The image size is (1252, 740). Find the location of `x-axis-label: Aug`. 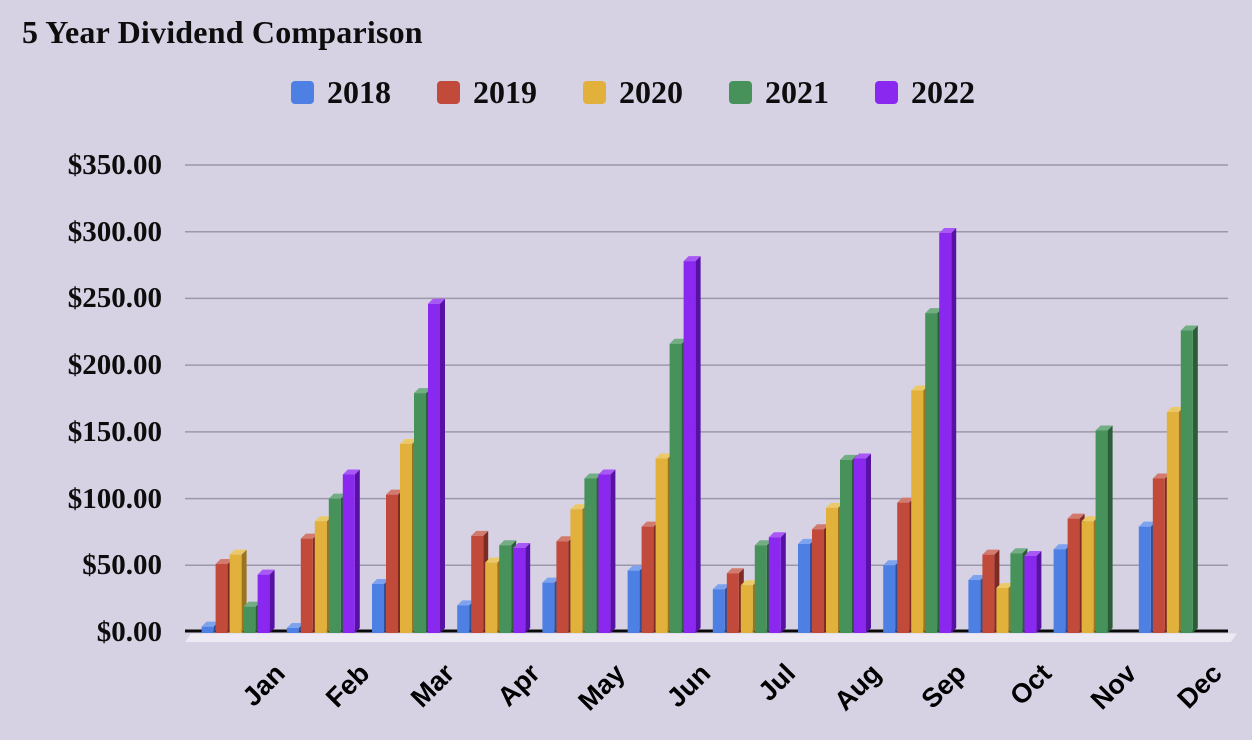

x-axis-label: Aug is located at coordinates (857, 687).